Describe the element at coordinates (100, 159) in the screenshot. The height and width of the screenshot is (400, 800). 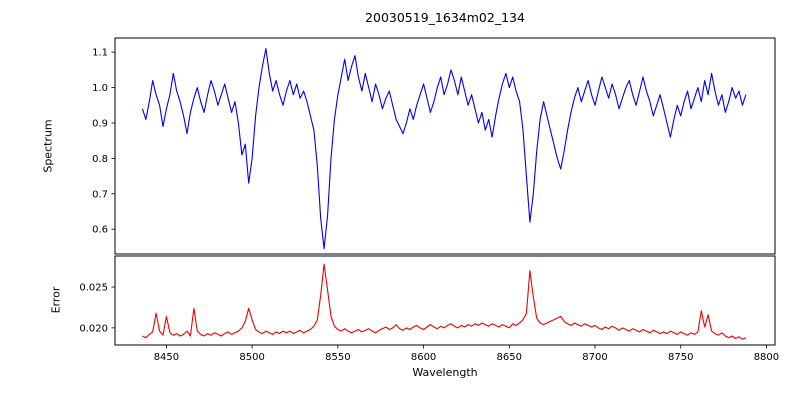
I see `spectrum-y-tick-label: 0.8` at that location.